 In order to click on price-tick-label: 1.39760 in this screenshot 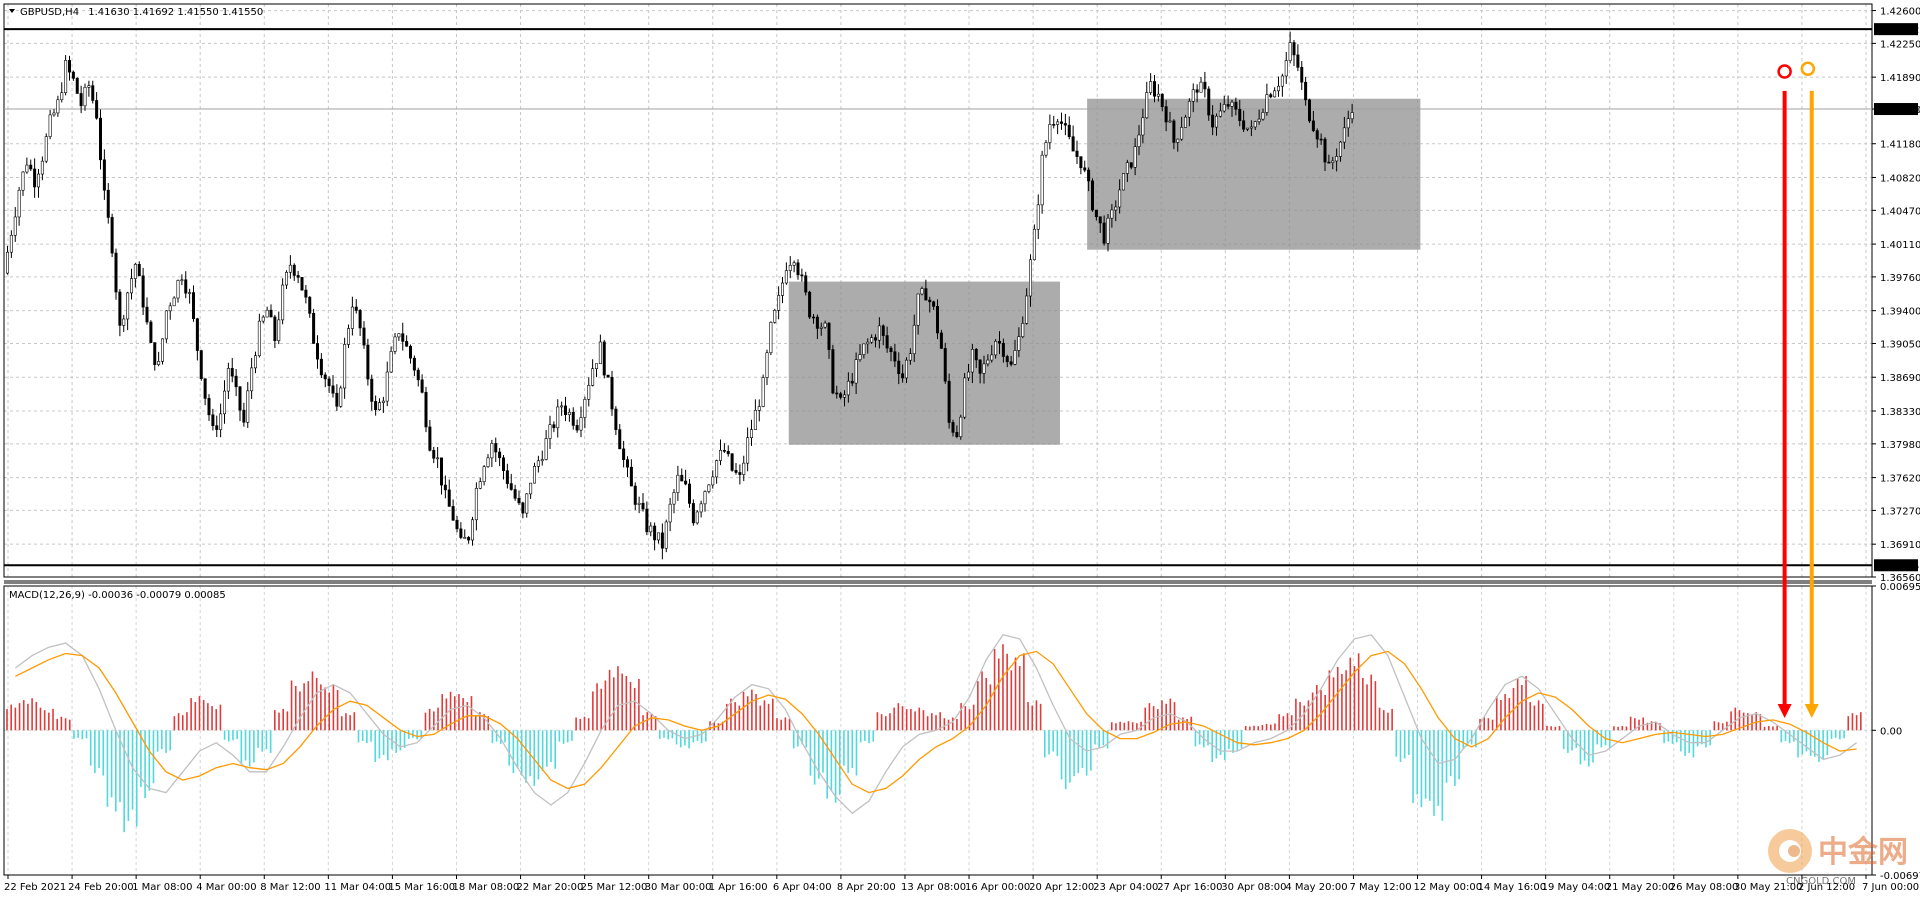, I will do `click(1900, 278)`.